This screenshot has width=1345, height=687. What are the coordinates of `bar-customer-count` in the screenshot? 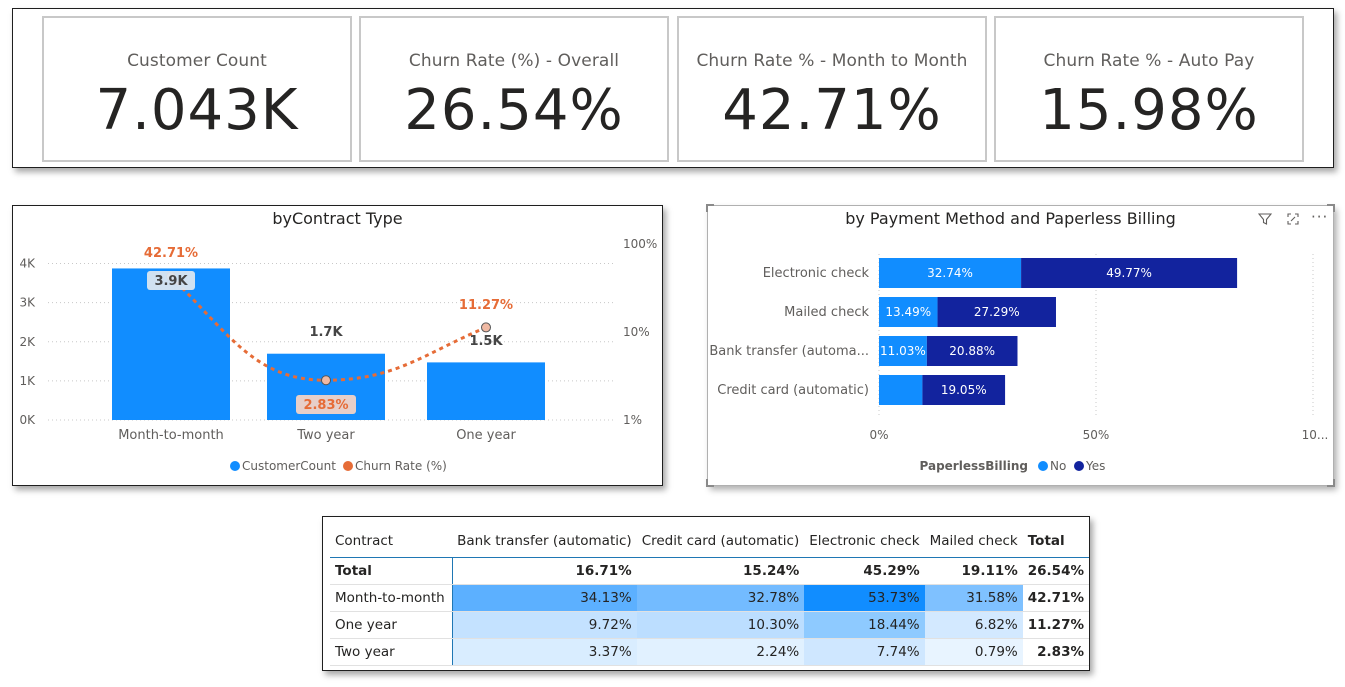 It's located at (171, 344).